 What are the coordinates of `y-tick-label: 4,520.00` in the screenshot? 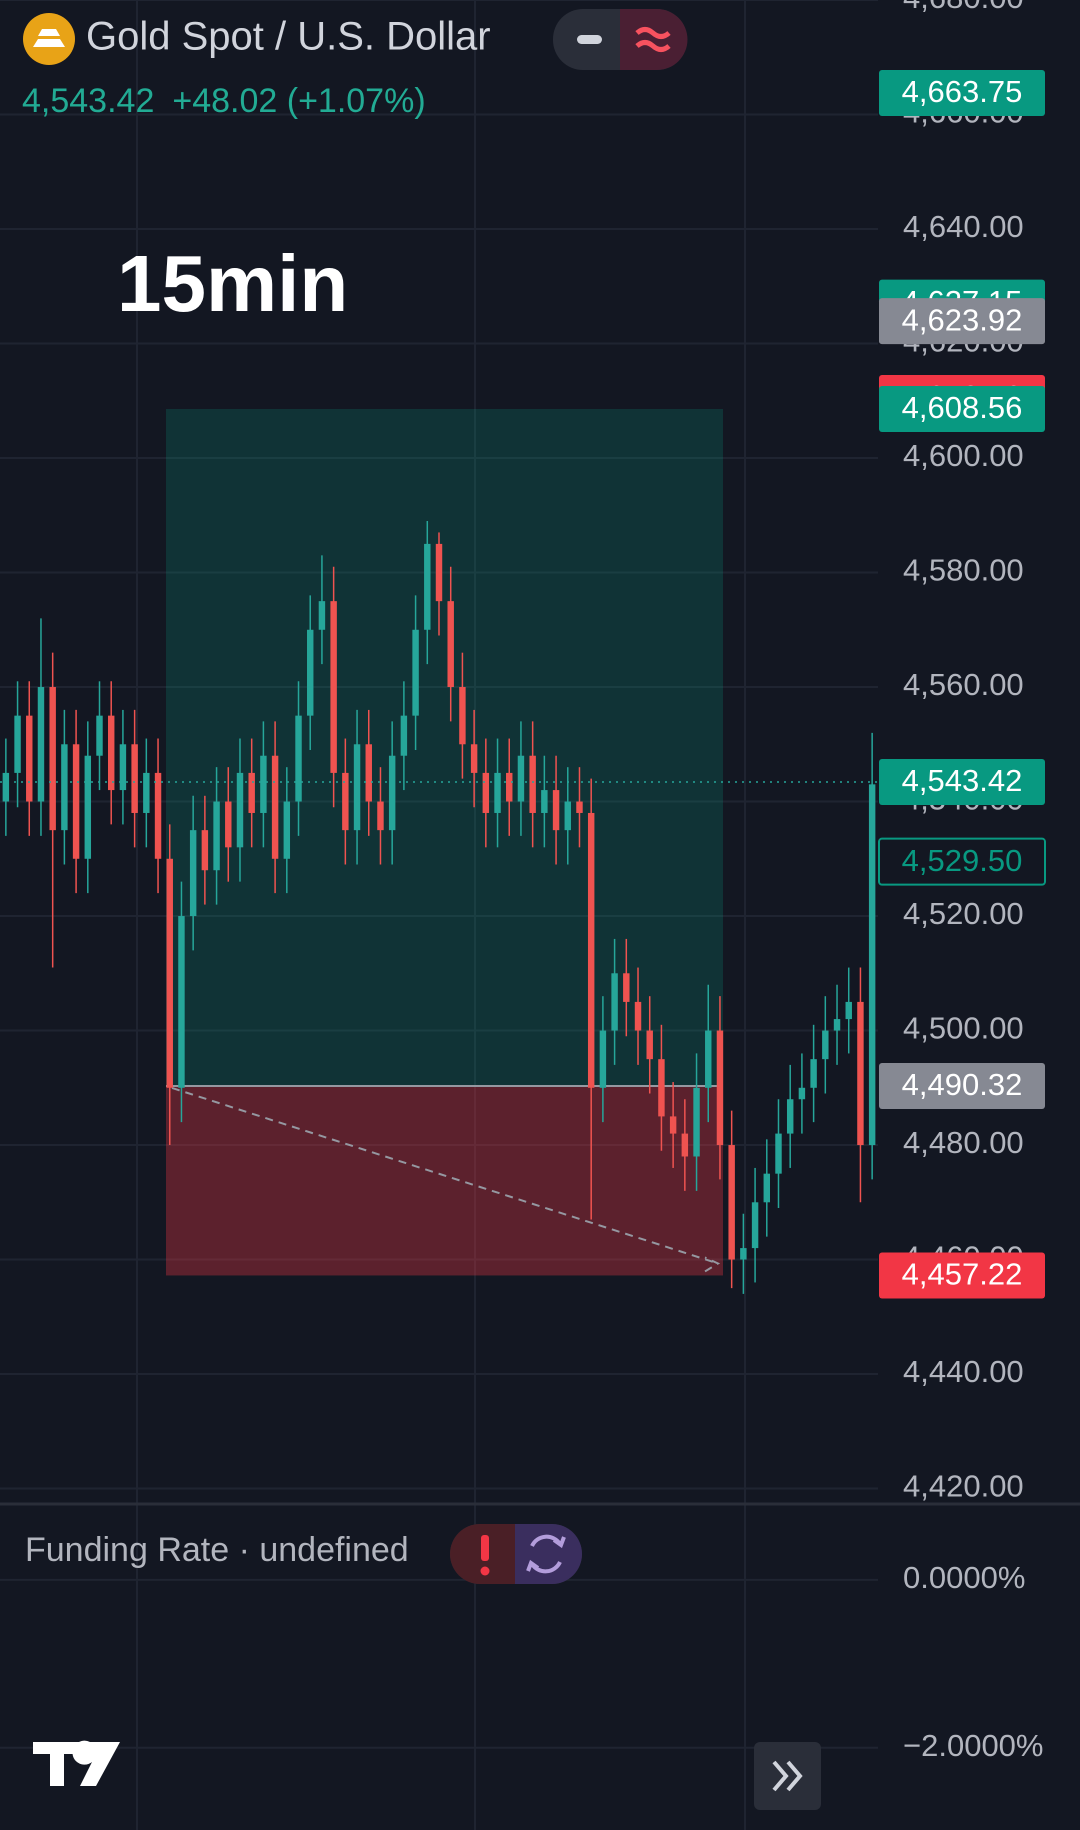 It's located at (963, 913).